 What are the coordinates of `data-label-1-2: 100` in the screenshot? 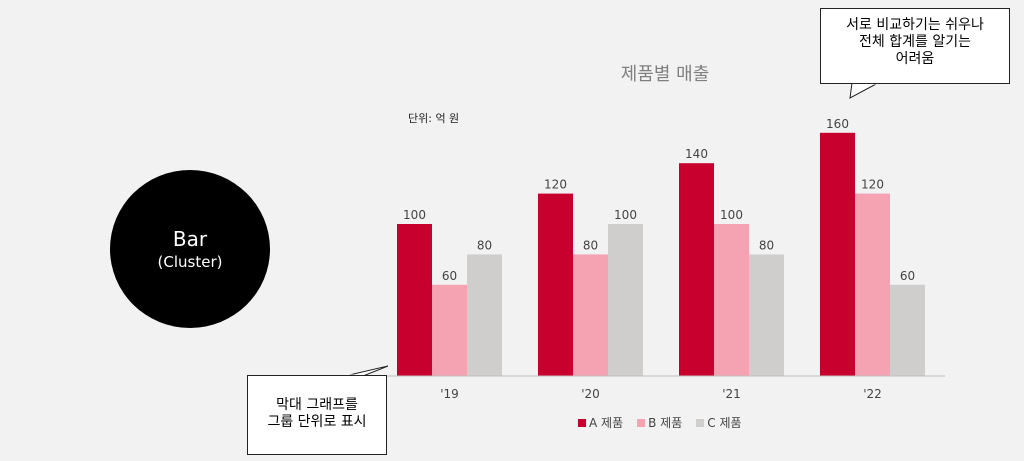 It's located at (625, 215).